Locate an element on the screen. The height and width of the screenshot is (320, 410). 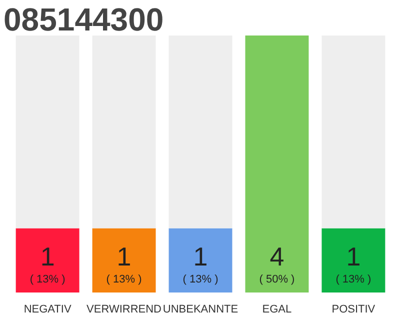
data-label: 4 is located at coordinates (277, 257).